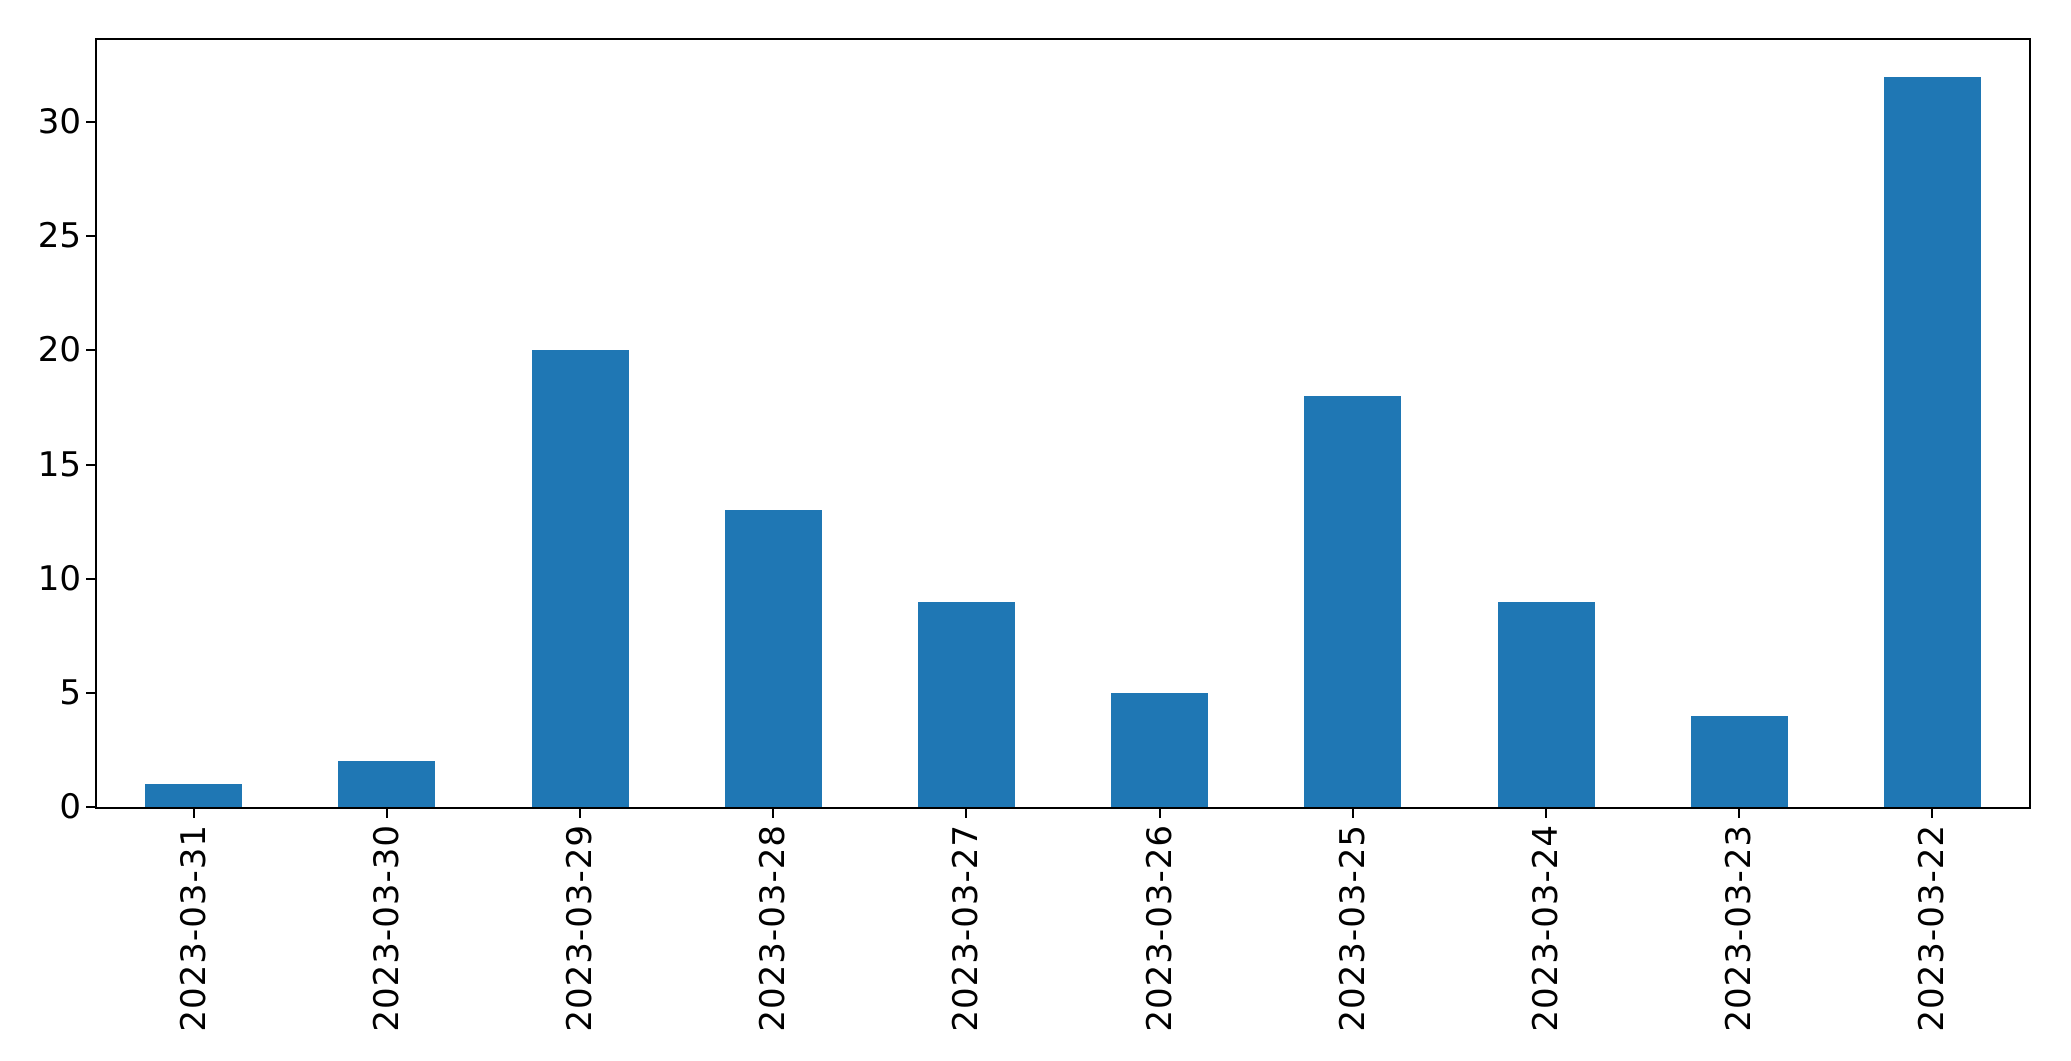  Describe the element at coordinates (1932, 928) in the screenshot. I see `x-tick-label: 2023-03-22` at that location.